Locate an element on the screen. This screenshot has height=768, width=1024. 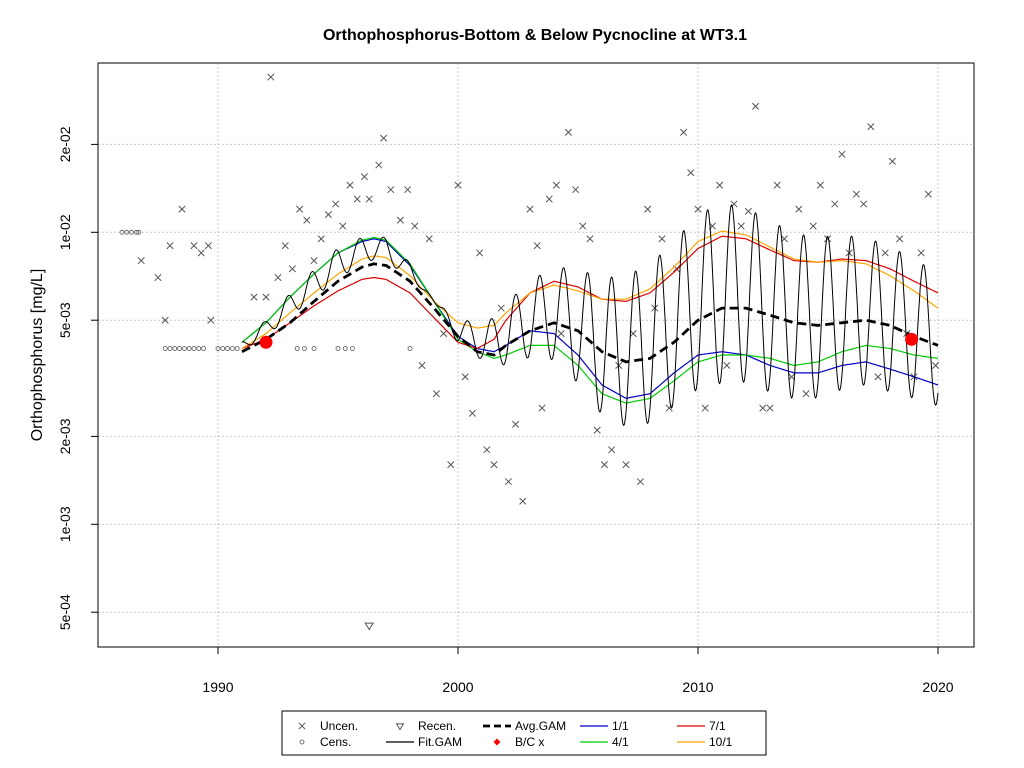
x-tick-label: 2010 is located at coordinates (697, 687).